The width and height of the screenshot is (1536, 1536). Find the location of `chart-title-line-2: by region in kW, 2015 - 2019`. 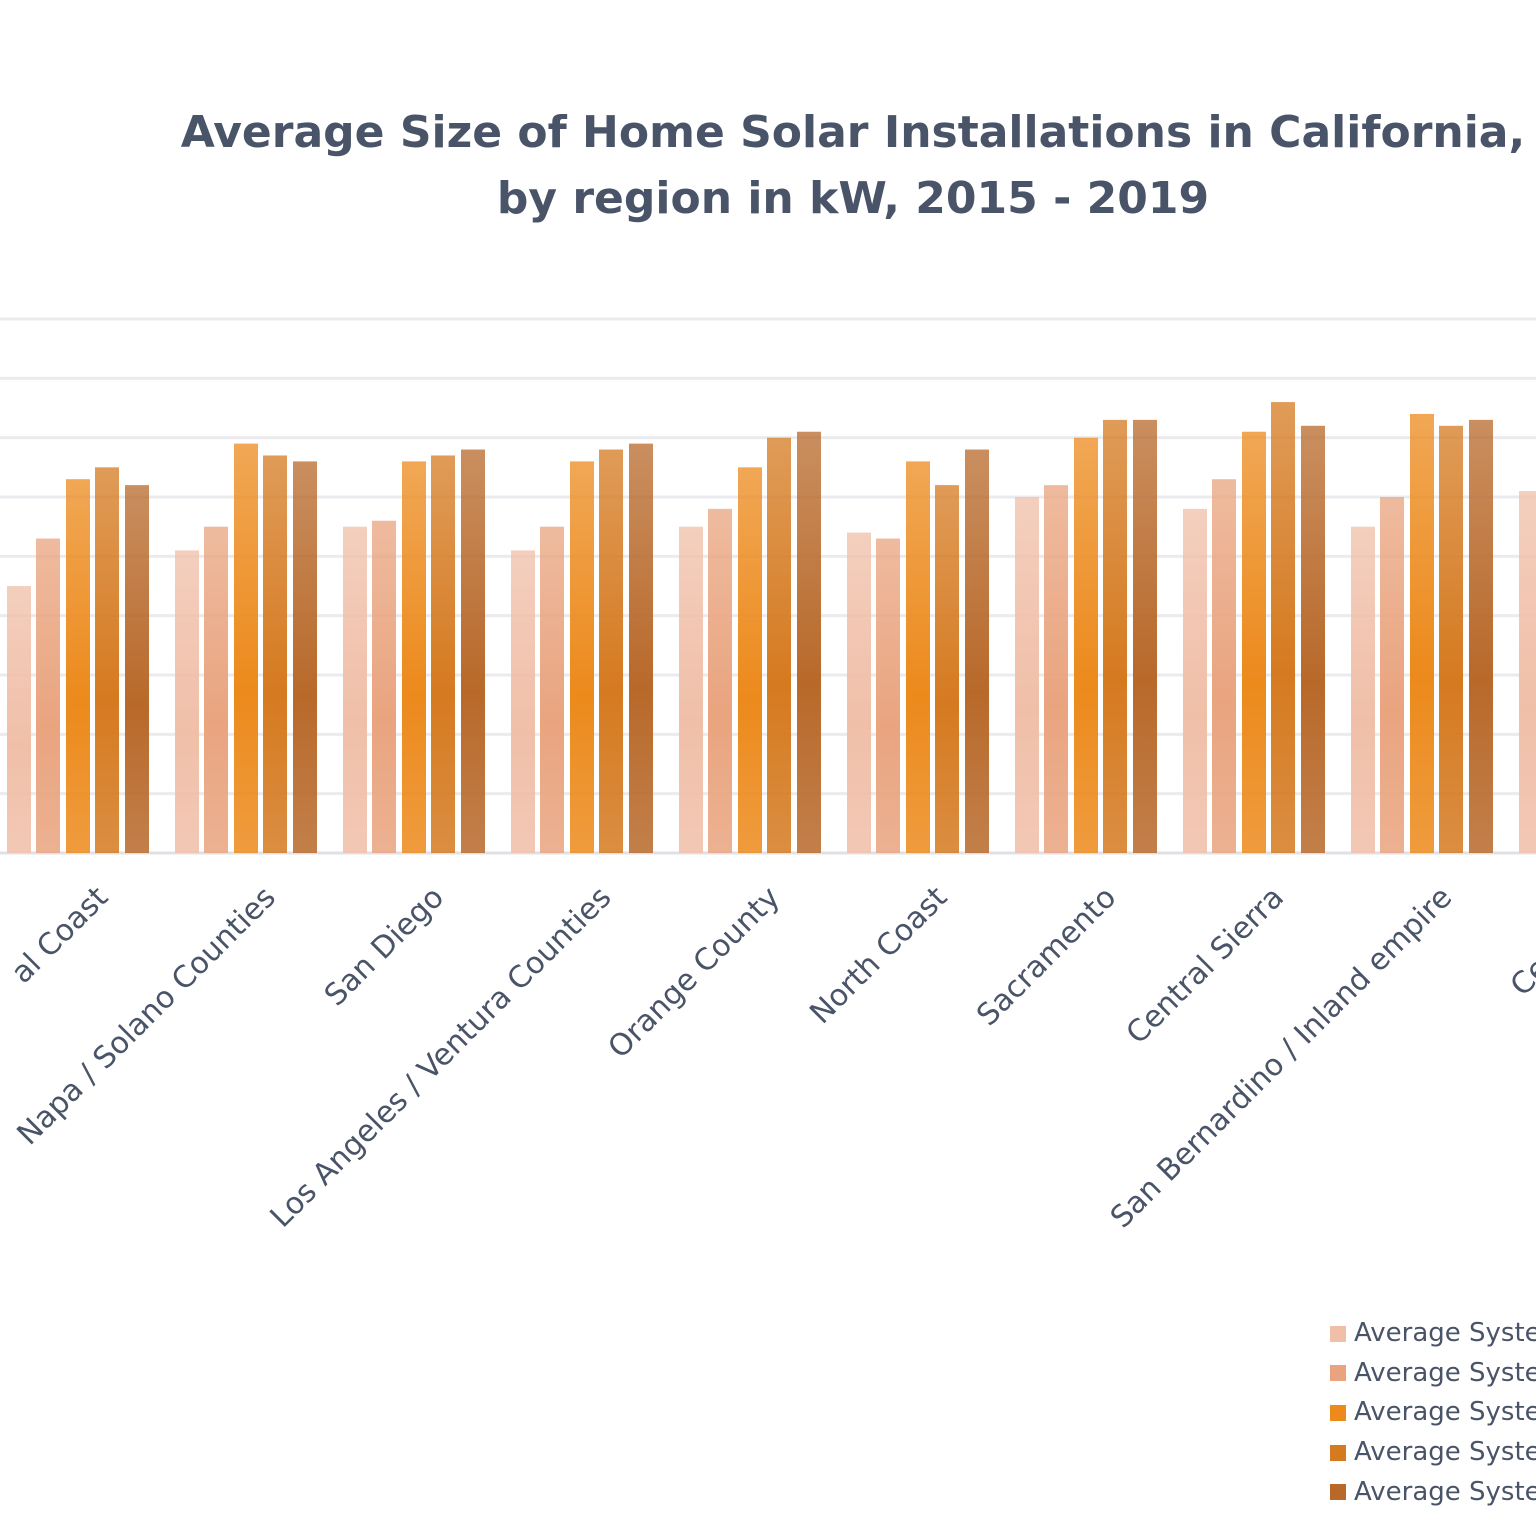

chart-title-line-2: by region in kW, 2015 - 2019 is located at coordinates (853, 198).